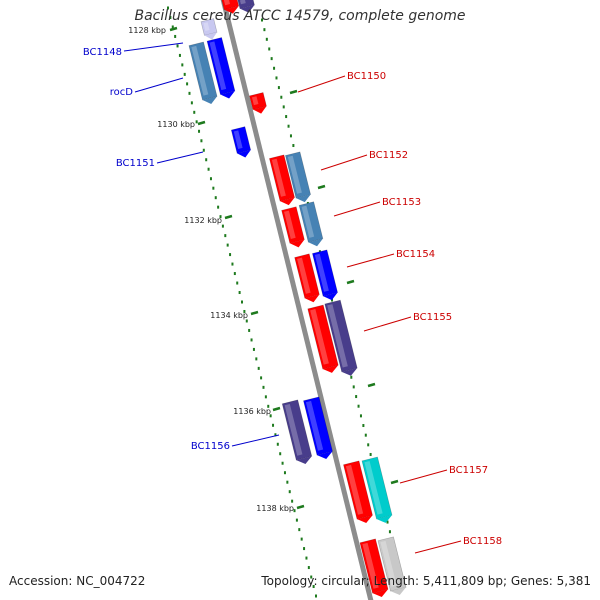 The height and width of the screenshot is (600, 600). What do you see at coordinates (325, 275) in the screenshot?
I see `gene-arrow-bc1154-b` at bounding box center [325, 275].